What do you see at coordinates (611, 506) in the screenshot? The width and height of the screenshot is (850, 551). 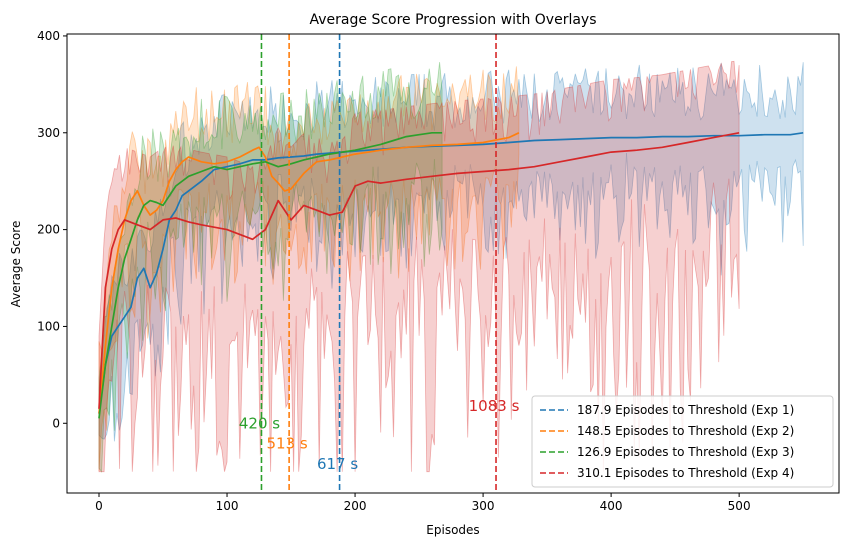 I see `x-tick-label: 400` at bounding box center [611, 506].